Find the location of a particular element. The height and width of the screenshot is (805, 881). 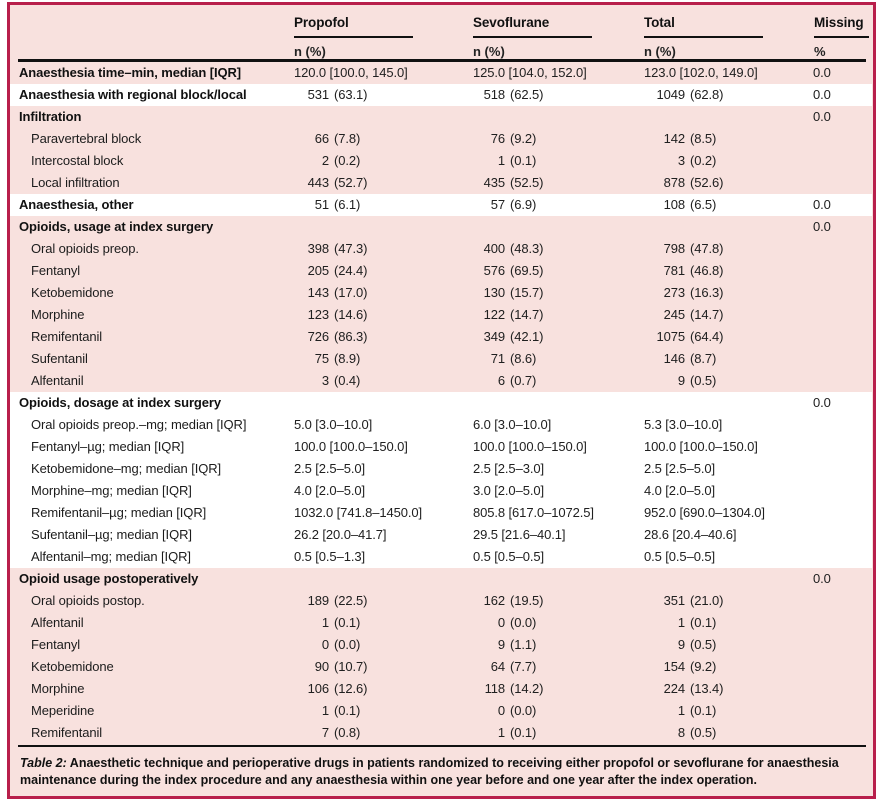

cell-pct: (6.5) is located at coordinates (703, 204).